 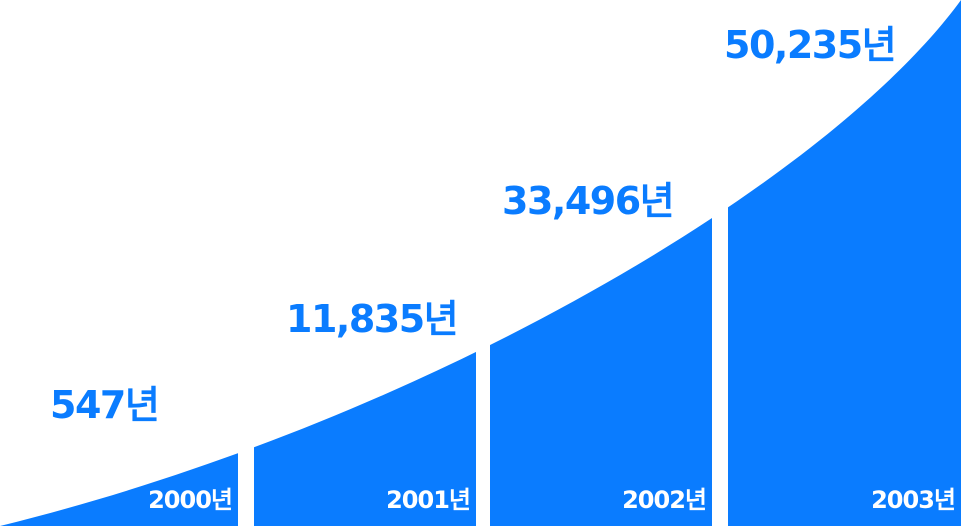 I want to click on year-label-2002: 2002년, so click(x=664, y=500).